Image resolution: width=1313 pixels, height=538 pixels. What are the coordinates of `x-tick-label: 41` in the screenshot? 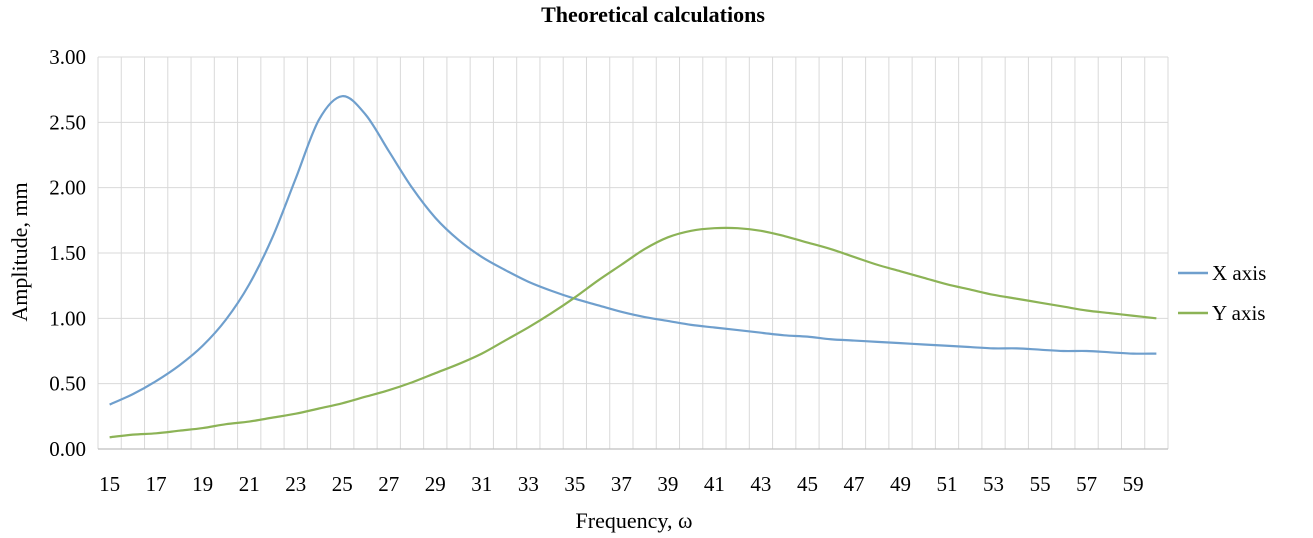 It's located at (714, 484).